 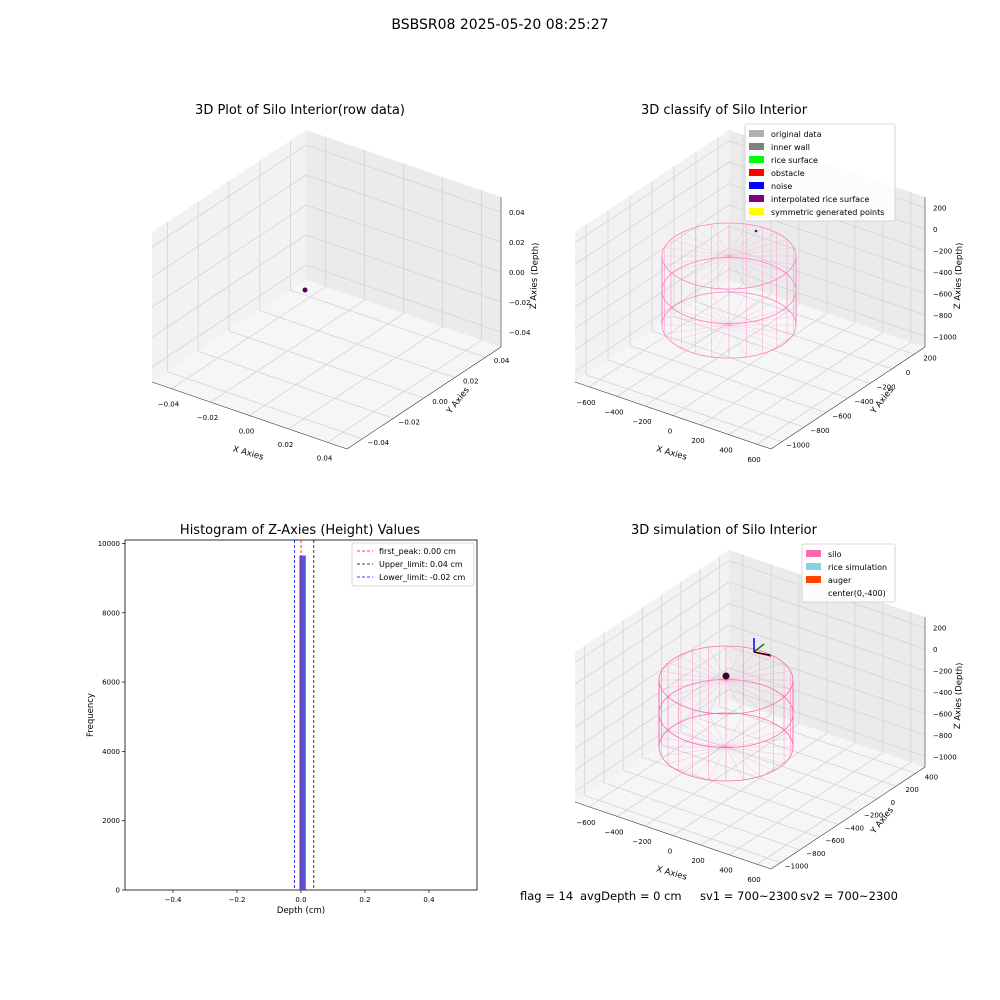 What do you see at coordinates (364, 900) in the screenshot?
I see `x-tick-label: 0.2` at bounding box center [364, 900].